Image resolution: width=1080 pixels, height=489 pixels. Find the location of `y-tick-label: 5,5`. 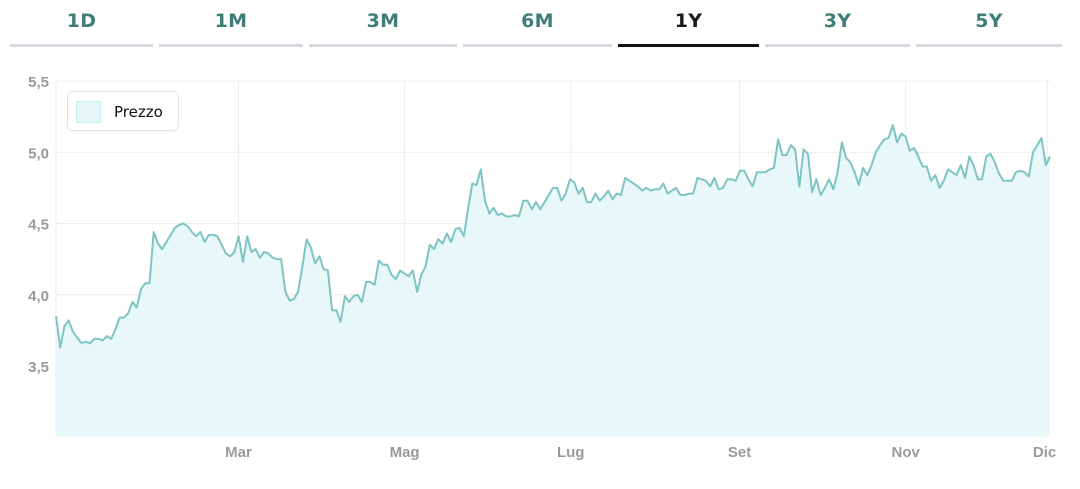

y-tick-label: 5,5 is located at coordinates (38, 82).